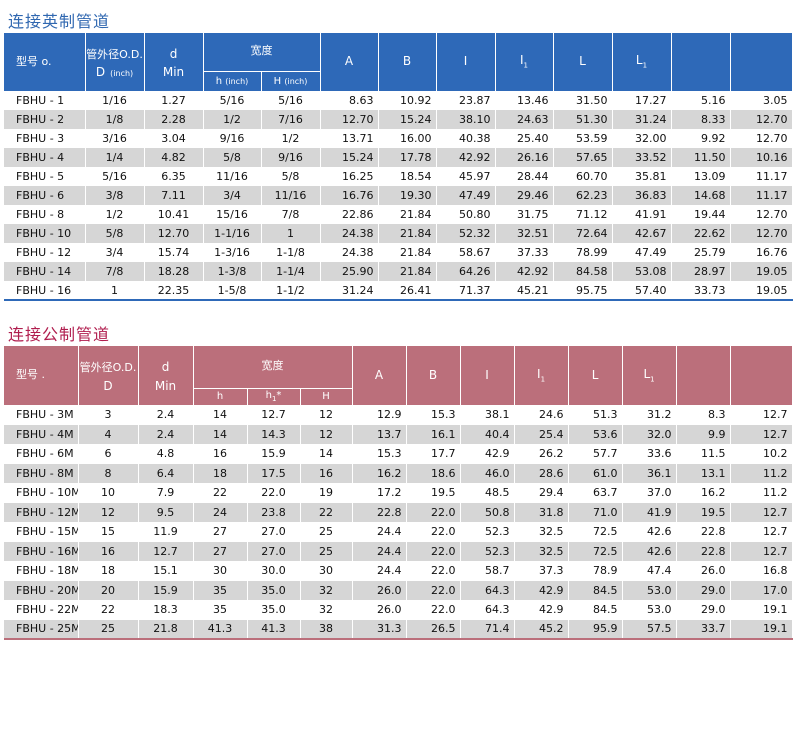  I want to click on value-cell: 15.1, so click(166, 571).